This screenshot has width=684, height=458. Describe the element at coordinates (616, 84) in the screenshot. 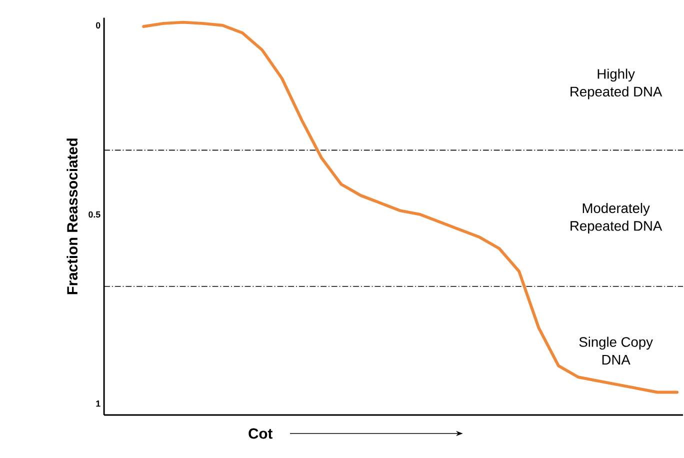

I see `annotation: Highly Repeated DNA` at that location.